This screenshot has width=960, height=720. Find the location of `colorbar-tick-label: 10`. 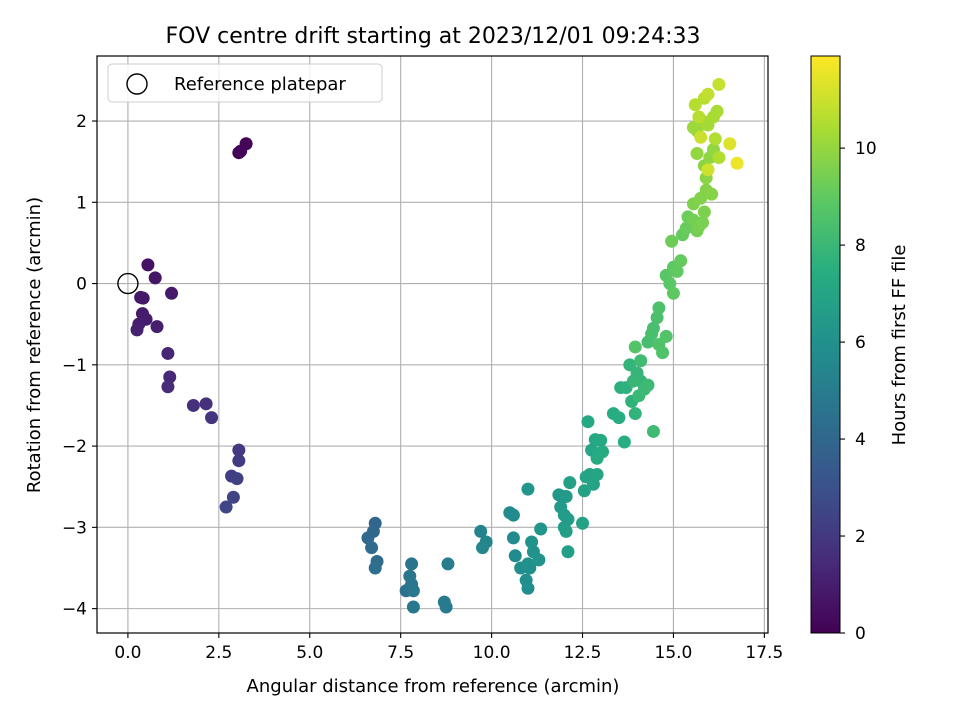

colorbar-tick-label: 10 is located at coordinates (866, 149).